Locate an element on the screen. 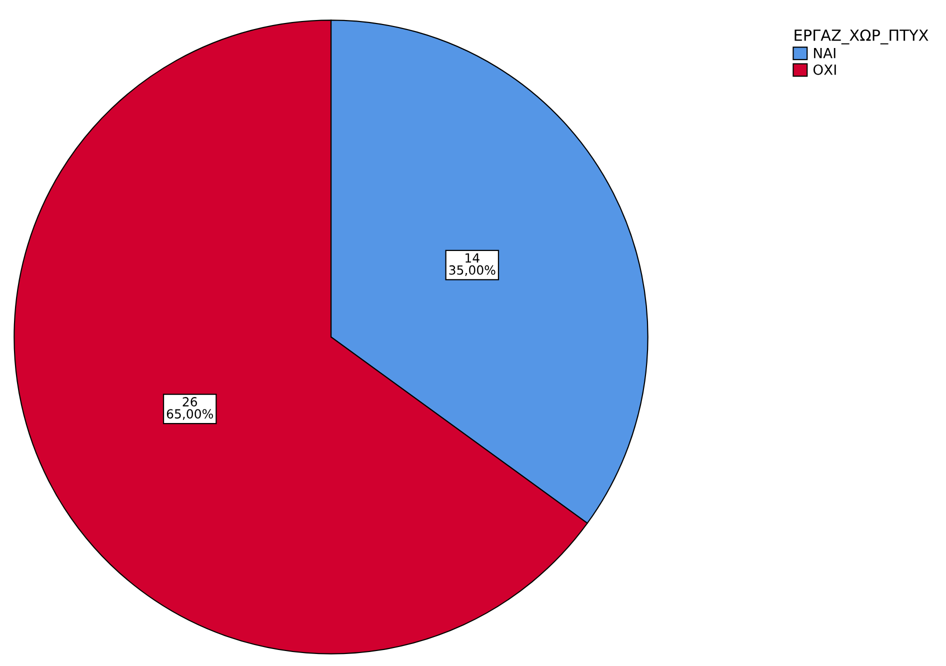 The image size is (946, 666). legend-label: ΟΧΙ is located at coordinates (824, 69).